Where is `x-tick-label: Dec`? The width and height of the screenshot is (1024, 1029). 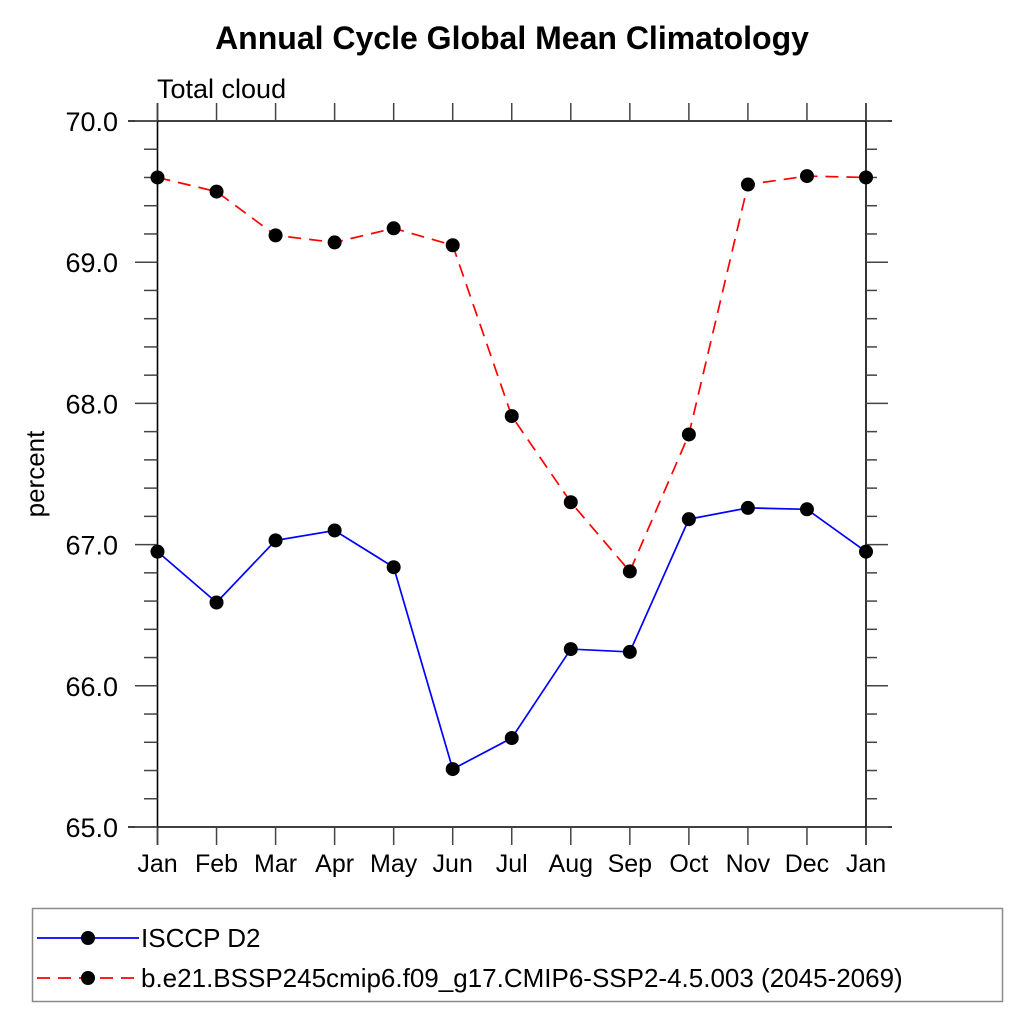
x-tick-label: Dec is located at coordinates (807, 864).